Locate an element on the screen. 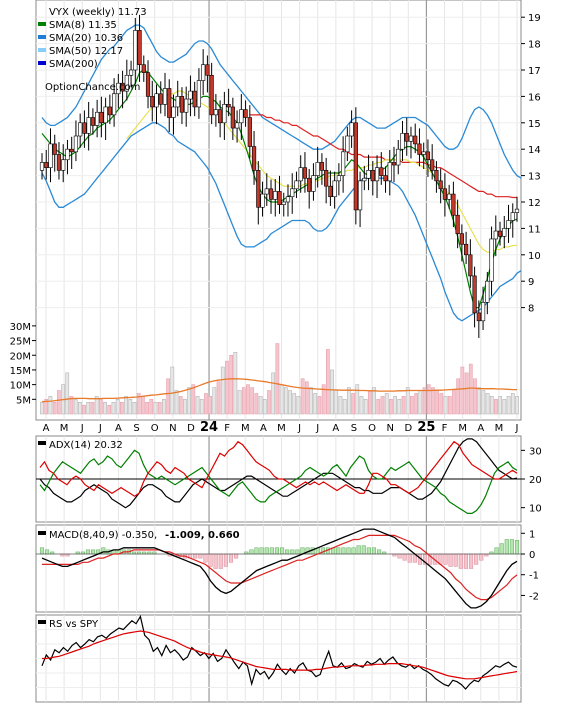 Image resolution: width=566 pixels, height=706 pixels. price-title: VYX (weekly) 11.73 is located at coordinates (98, 12).